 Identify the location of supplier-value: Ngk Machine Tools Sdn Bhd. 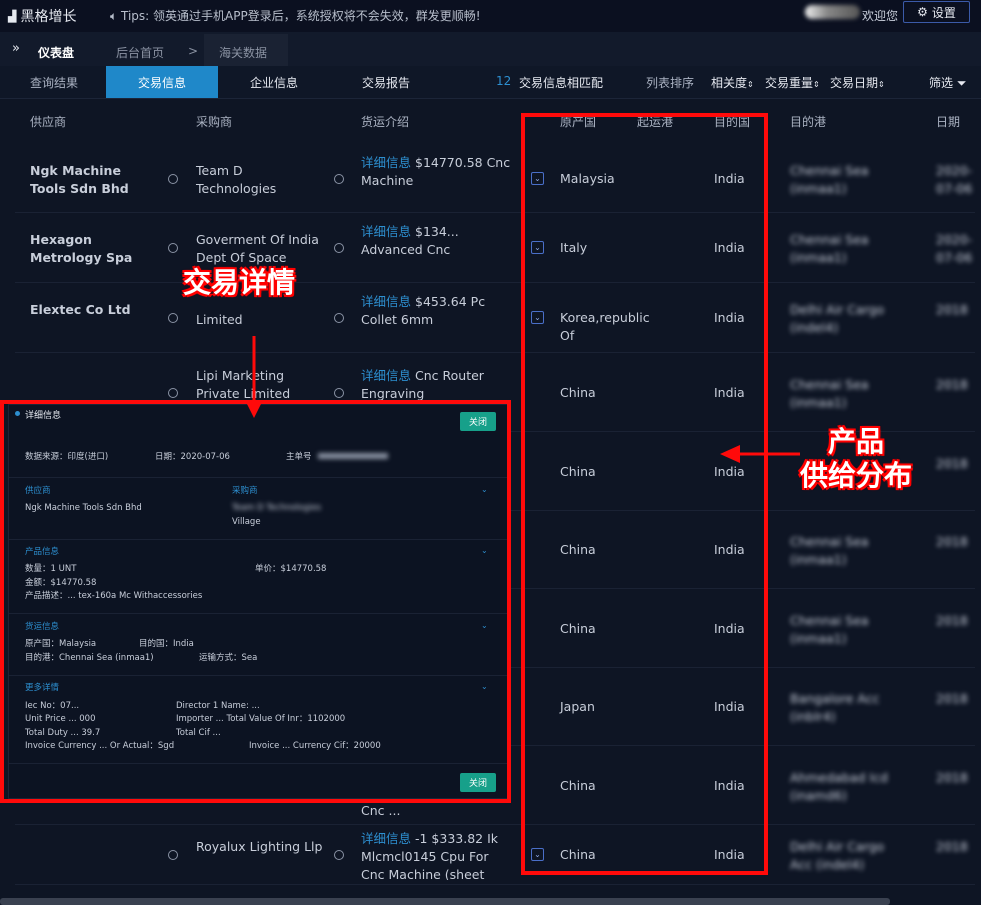
(83, 508).